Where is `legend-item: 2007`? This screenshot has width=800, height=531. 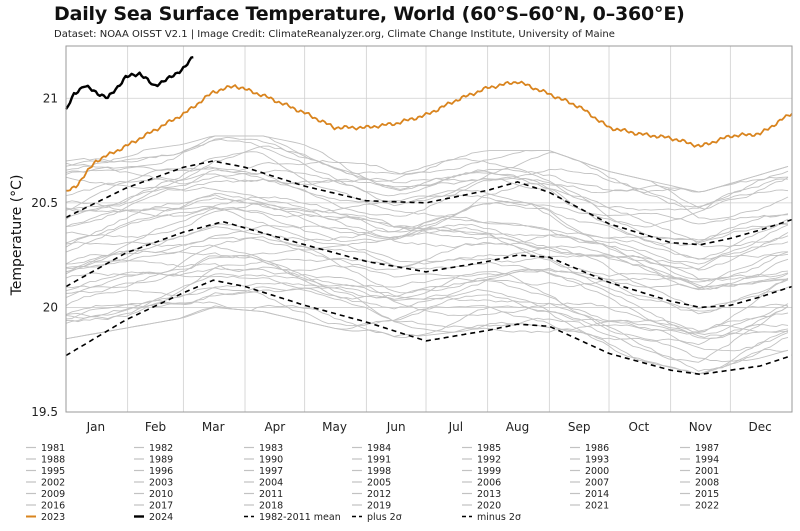 legend-item: 2007 is located at coordinates (589, 483).